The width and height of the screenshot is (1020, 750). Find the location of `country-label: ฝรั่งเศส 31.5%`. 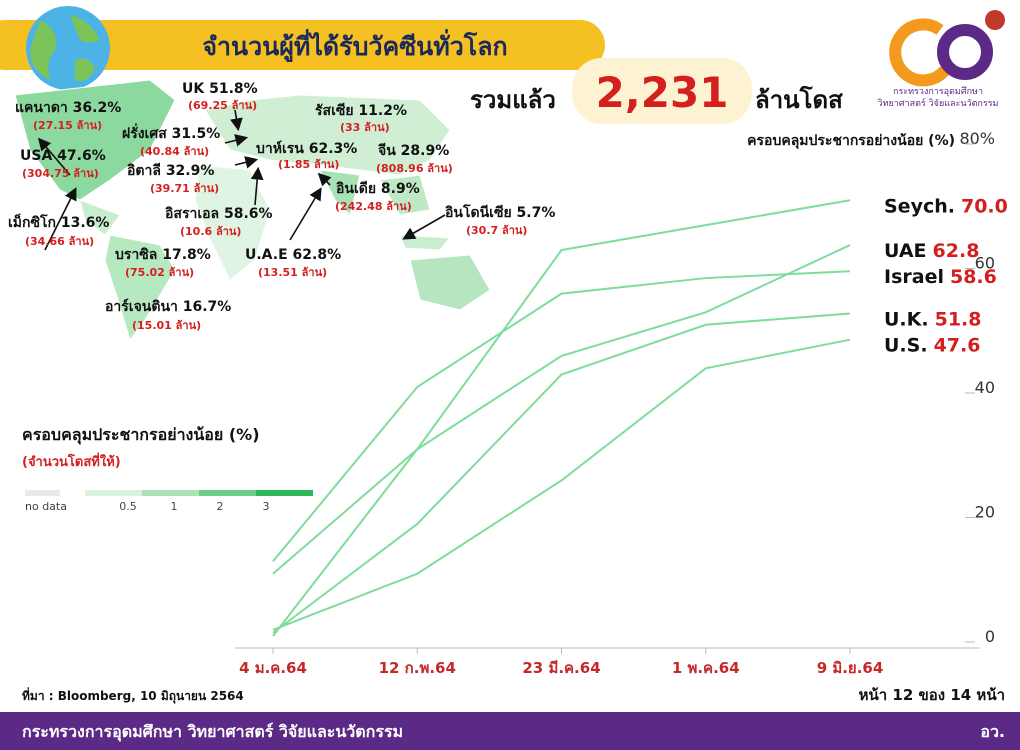

country-label: ฝรั่งเศส 31.5% is located at coordinates (171, 132).